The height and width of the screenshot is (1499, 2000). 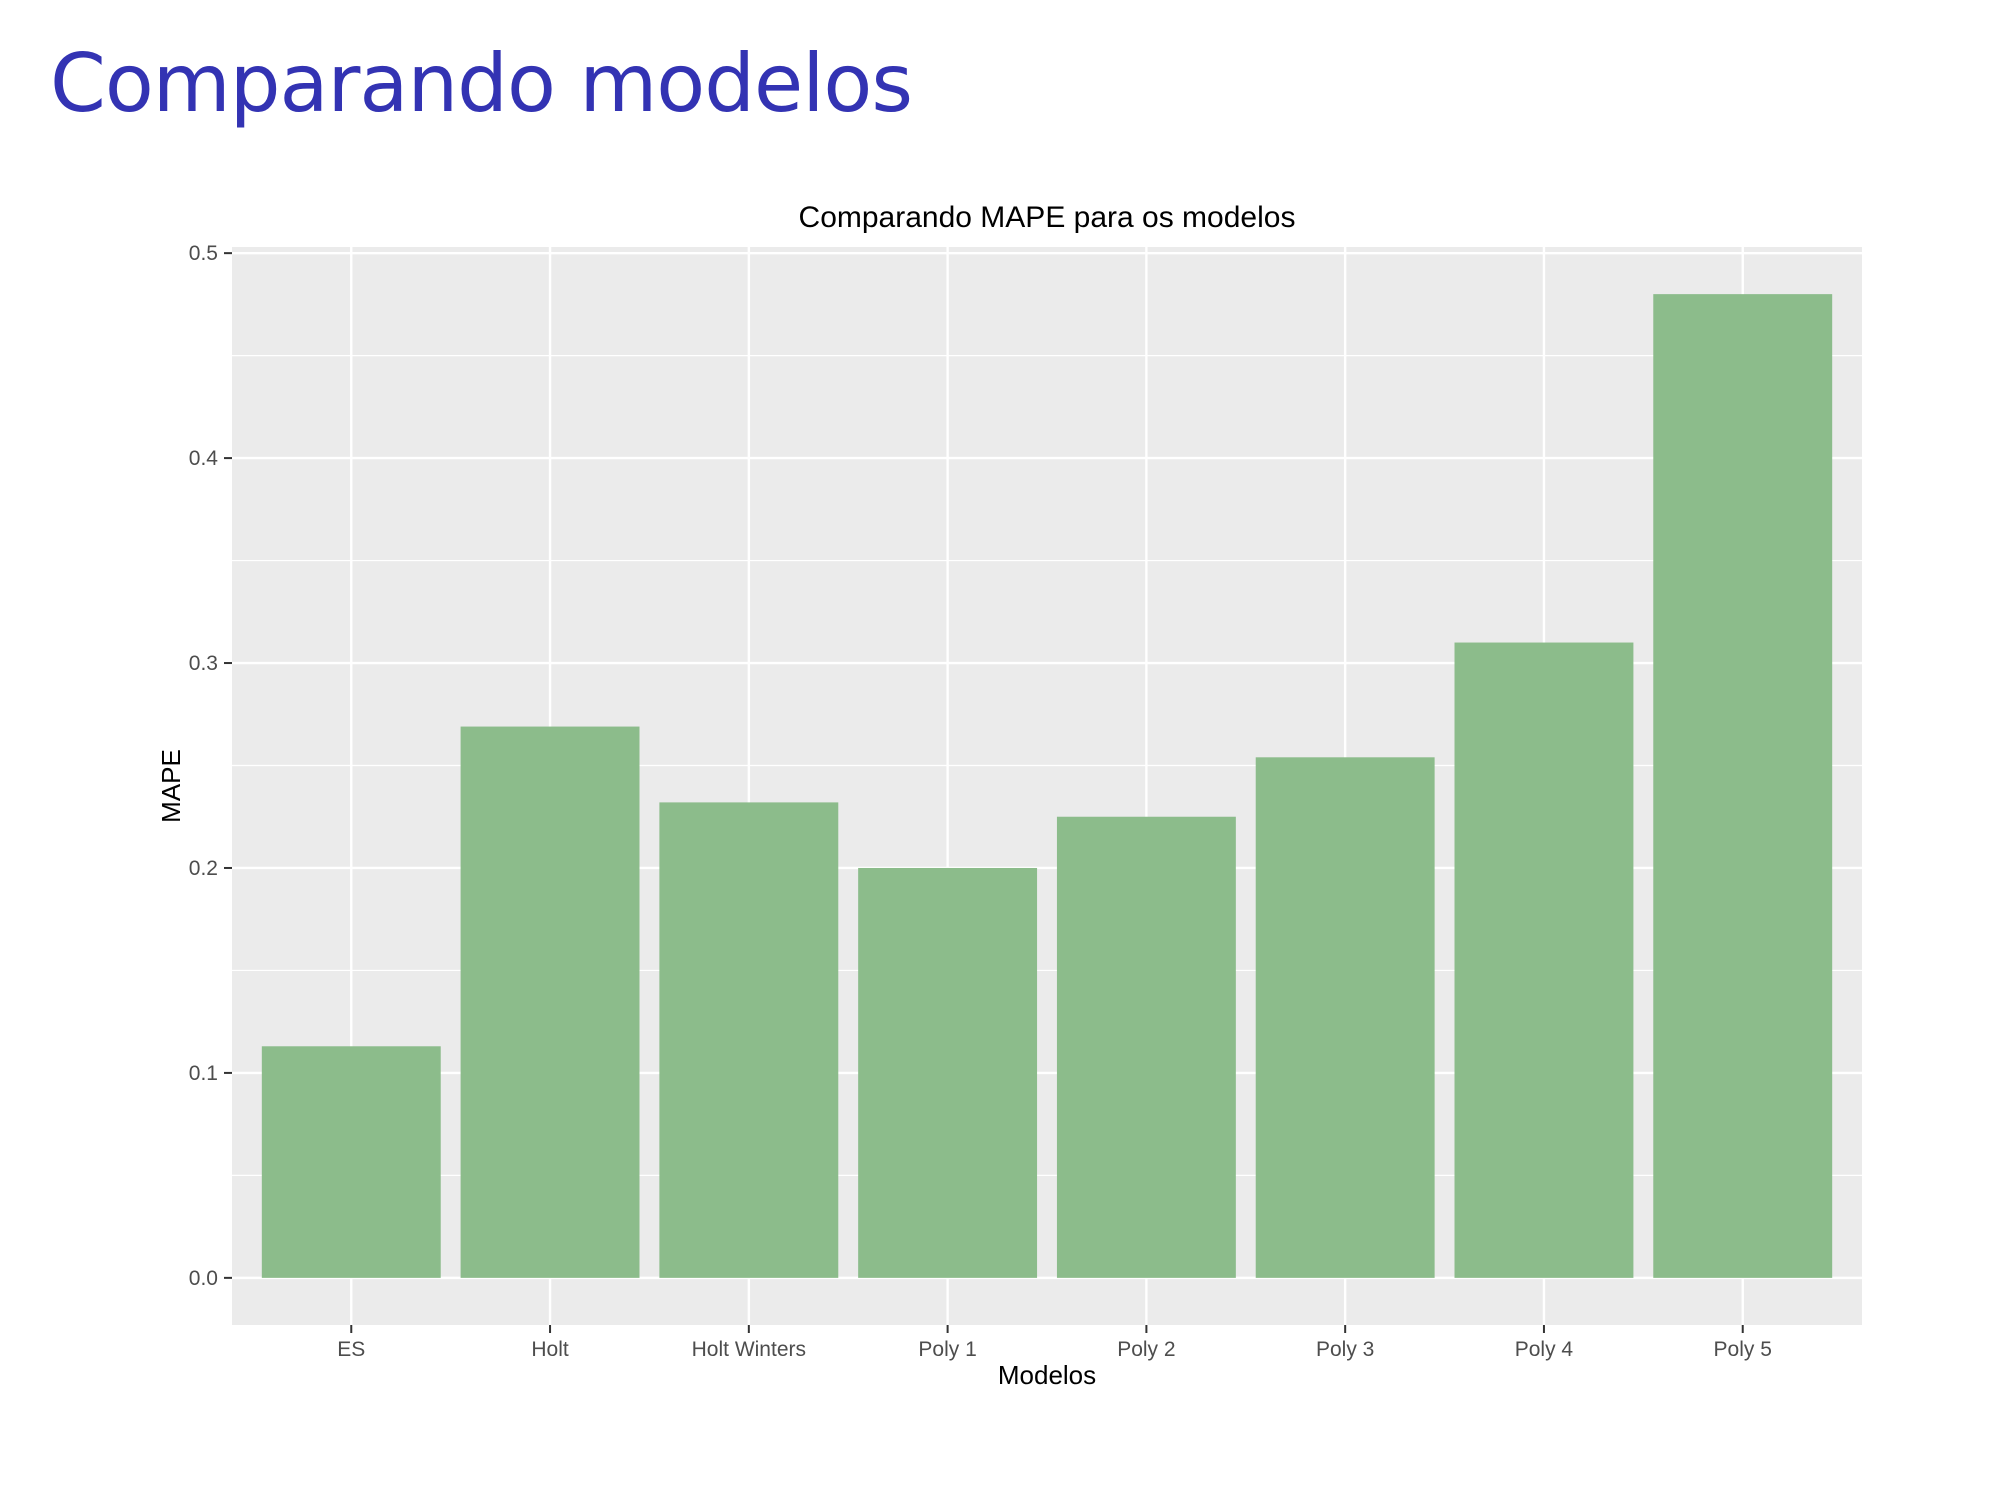 What do you see at coordinates (203, 1073) in the screenshot?
I see `y-tick-label: 0.1` at bounding box center [203, 1073].